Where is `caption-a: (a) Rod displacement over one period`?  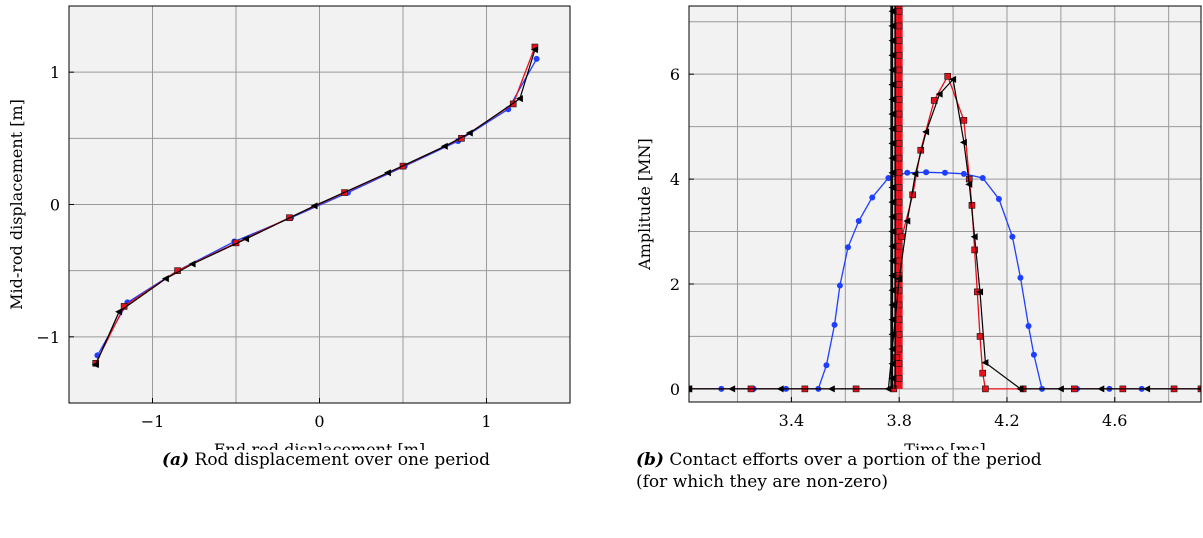
caption-a: (a) Rod displacement over one period is located at coordinates (326, 460).